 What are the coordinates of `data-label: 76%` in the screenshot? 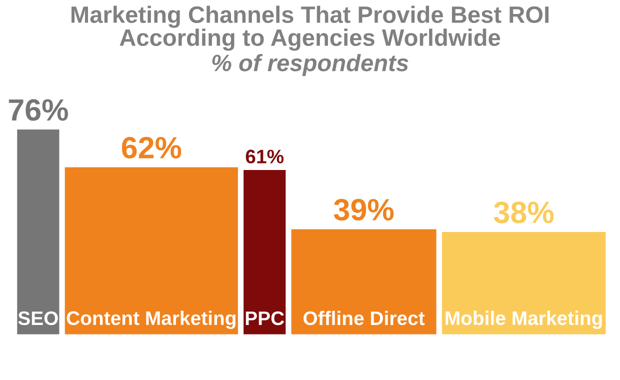 It's located at (38, 110).